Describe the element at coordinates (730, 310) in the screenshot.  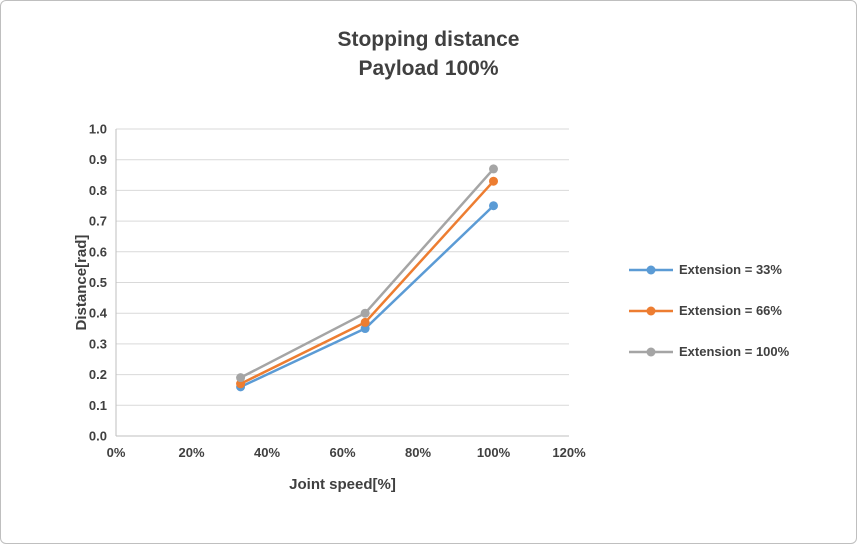
I see `legend-label: Extension = 66%` at that location.